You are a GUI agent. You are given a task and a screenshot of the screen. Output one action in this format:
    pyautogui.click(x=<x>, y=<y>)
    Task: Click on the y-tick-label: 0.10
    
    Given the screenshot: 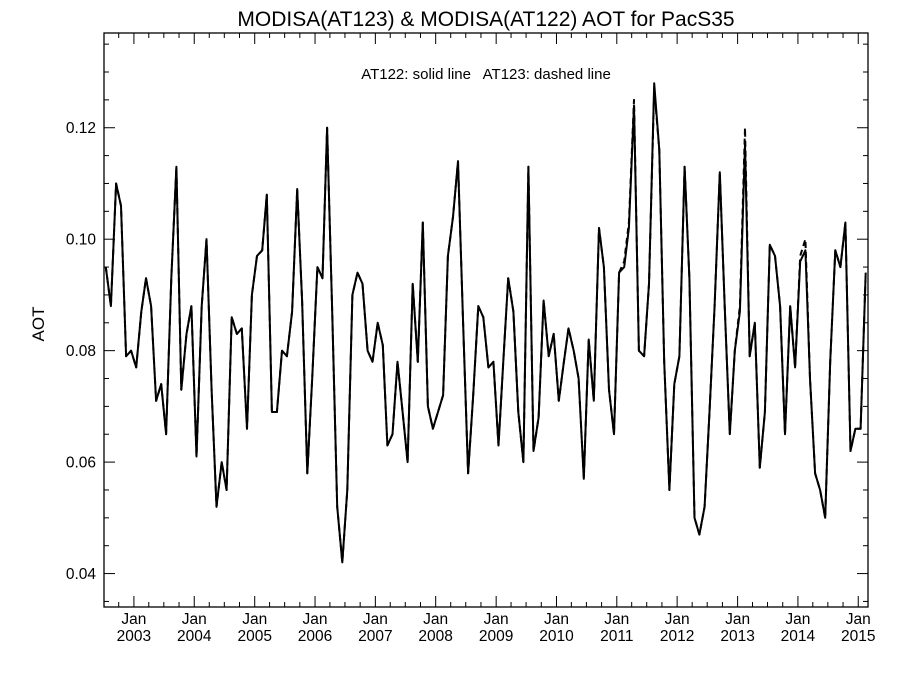 What is the action you would take?
    pyautogui.click(x=81, y=240)
    